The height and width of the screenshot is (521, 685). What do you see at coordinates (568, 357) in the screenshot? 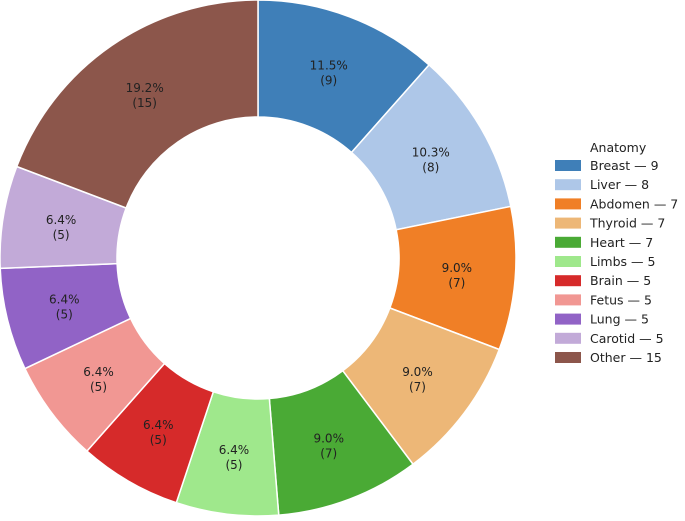
I see `legend-swatch-other` at bounding box center [568, 357].